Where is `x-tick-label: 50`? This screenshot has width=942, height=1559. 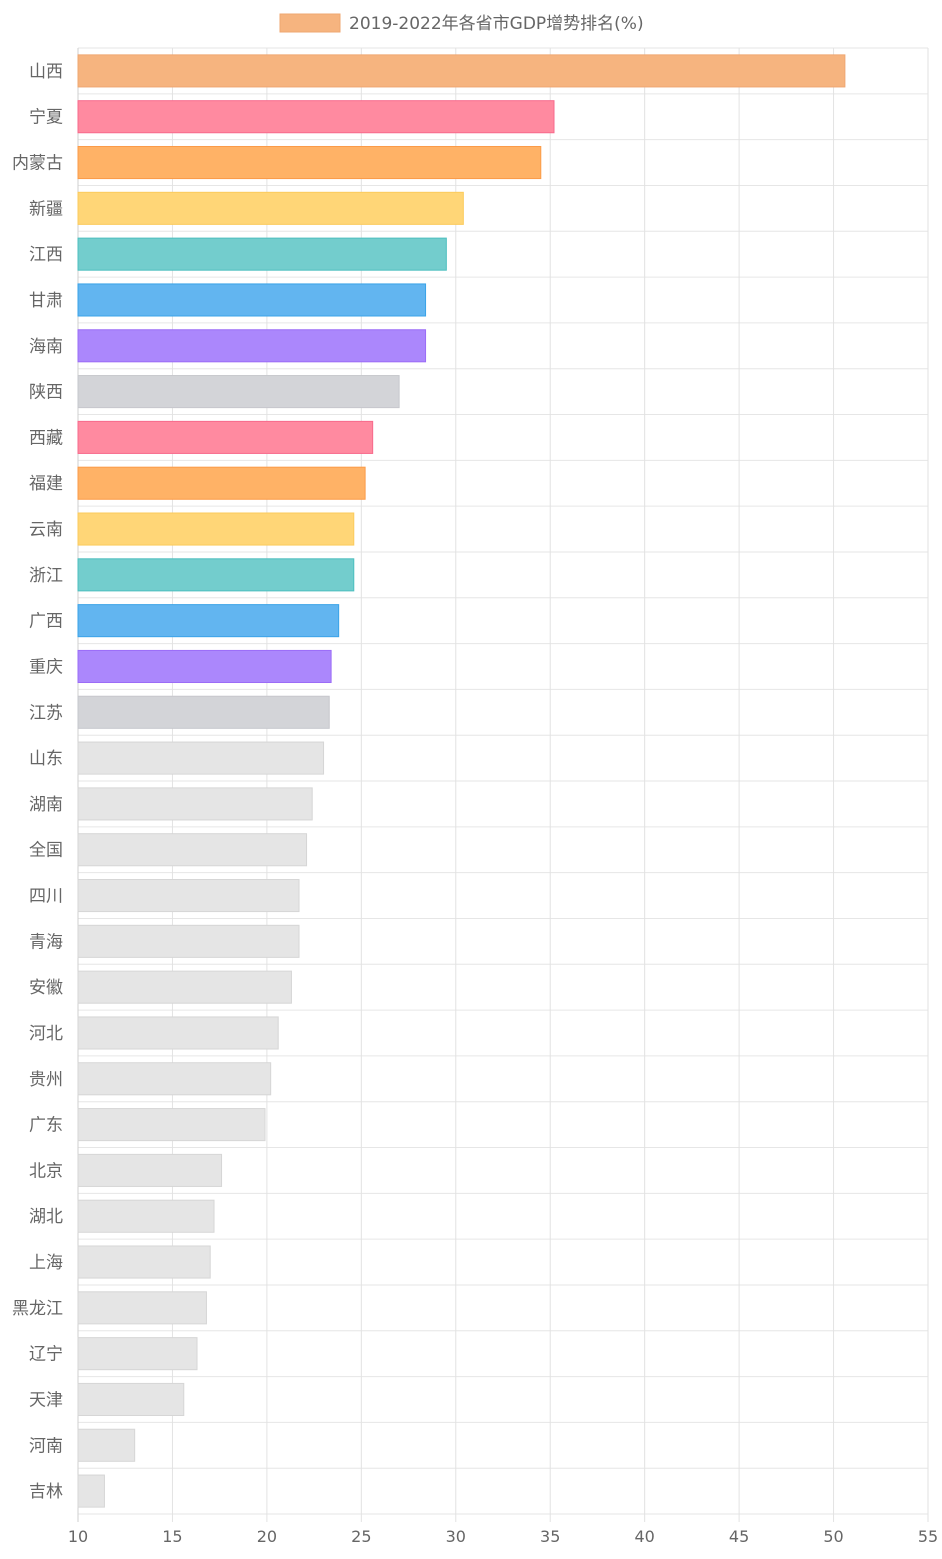
x-tick-label: 50 is located at coordinates (833, 1536).